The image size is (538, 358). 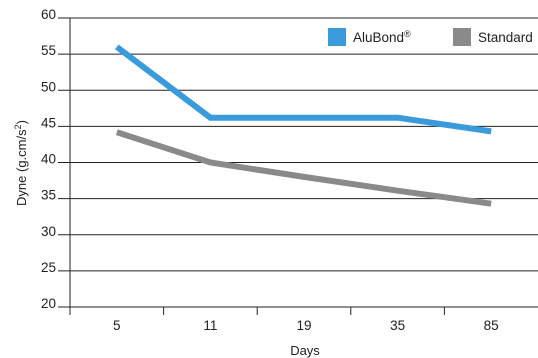 What do you see at coordinates (48, 50) in the screenshot?
I see `y-tick-label-55: 55` at bounding box center [48, 50].